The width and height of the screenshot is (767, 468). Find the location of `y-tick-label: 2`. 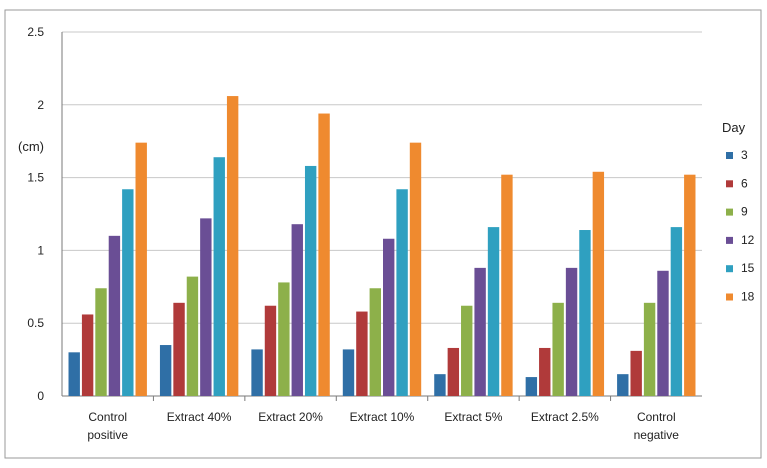

y-tick-label: 2 is located at coordinates (40, 105).